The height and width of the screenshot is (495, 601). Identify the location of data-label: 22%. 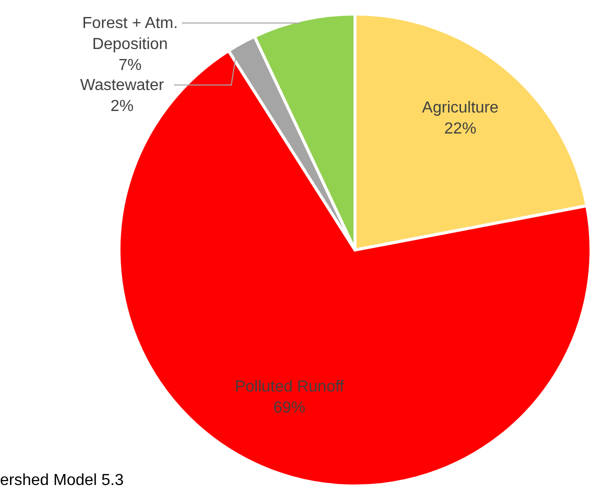
(460, 129).